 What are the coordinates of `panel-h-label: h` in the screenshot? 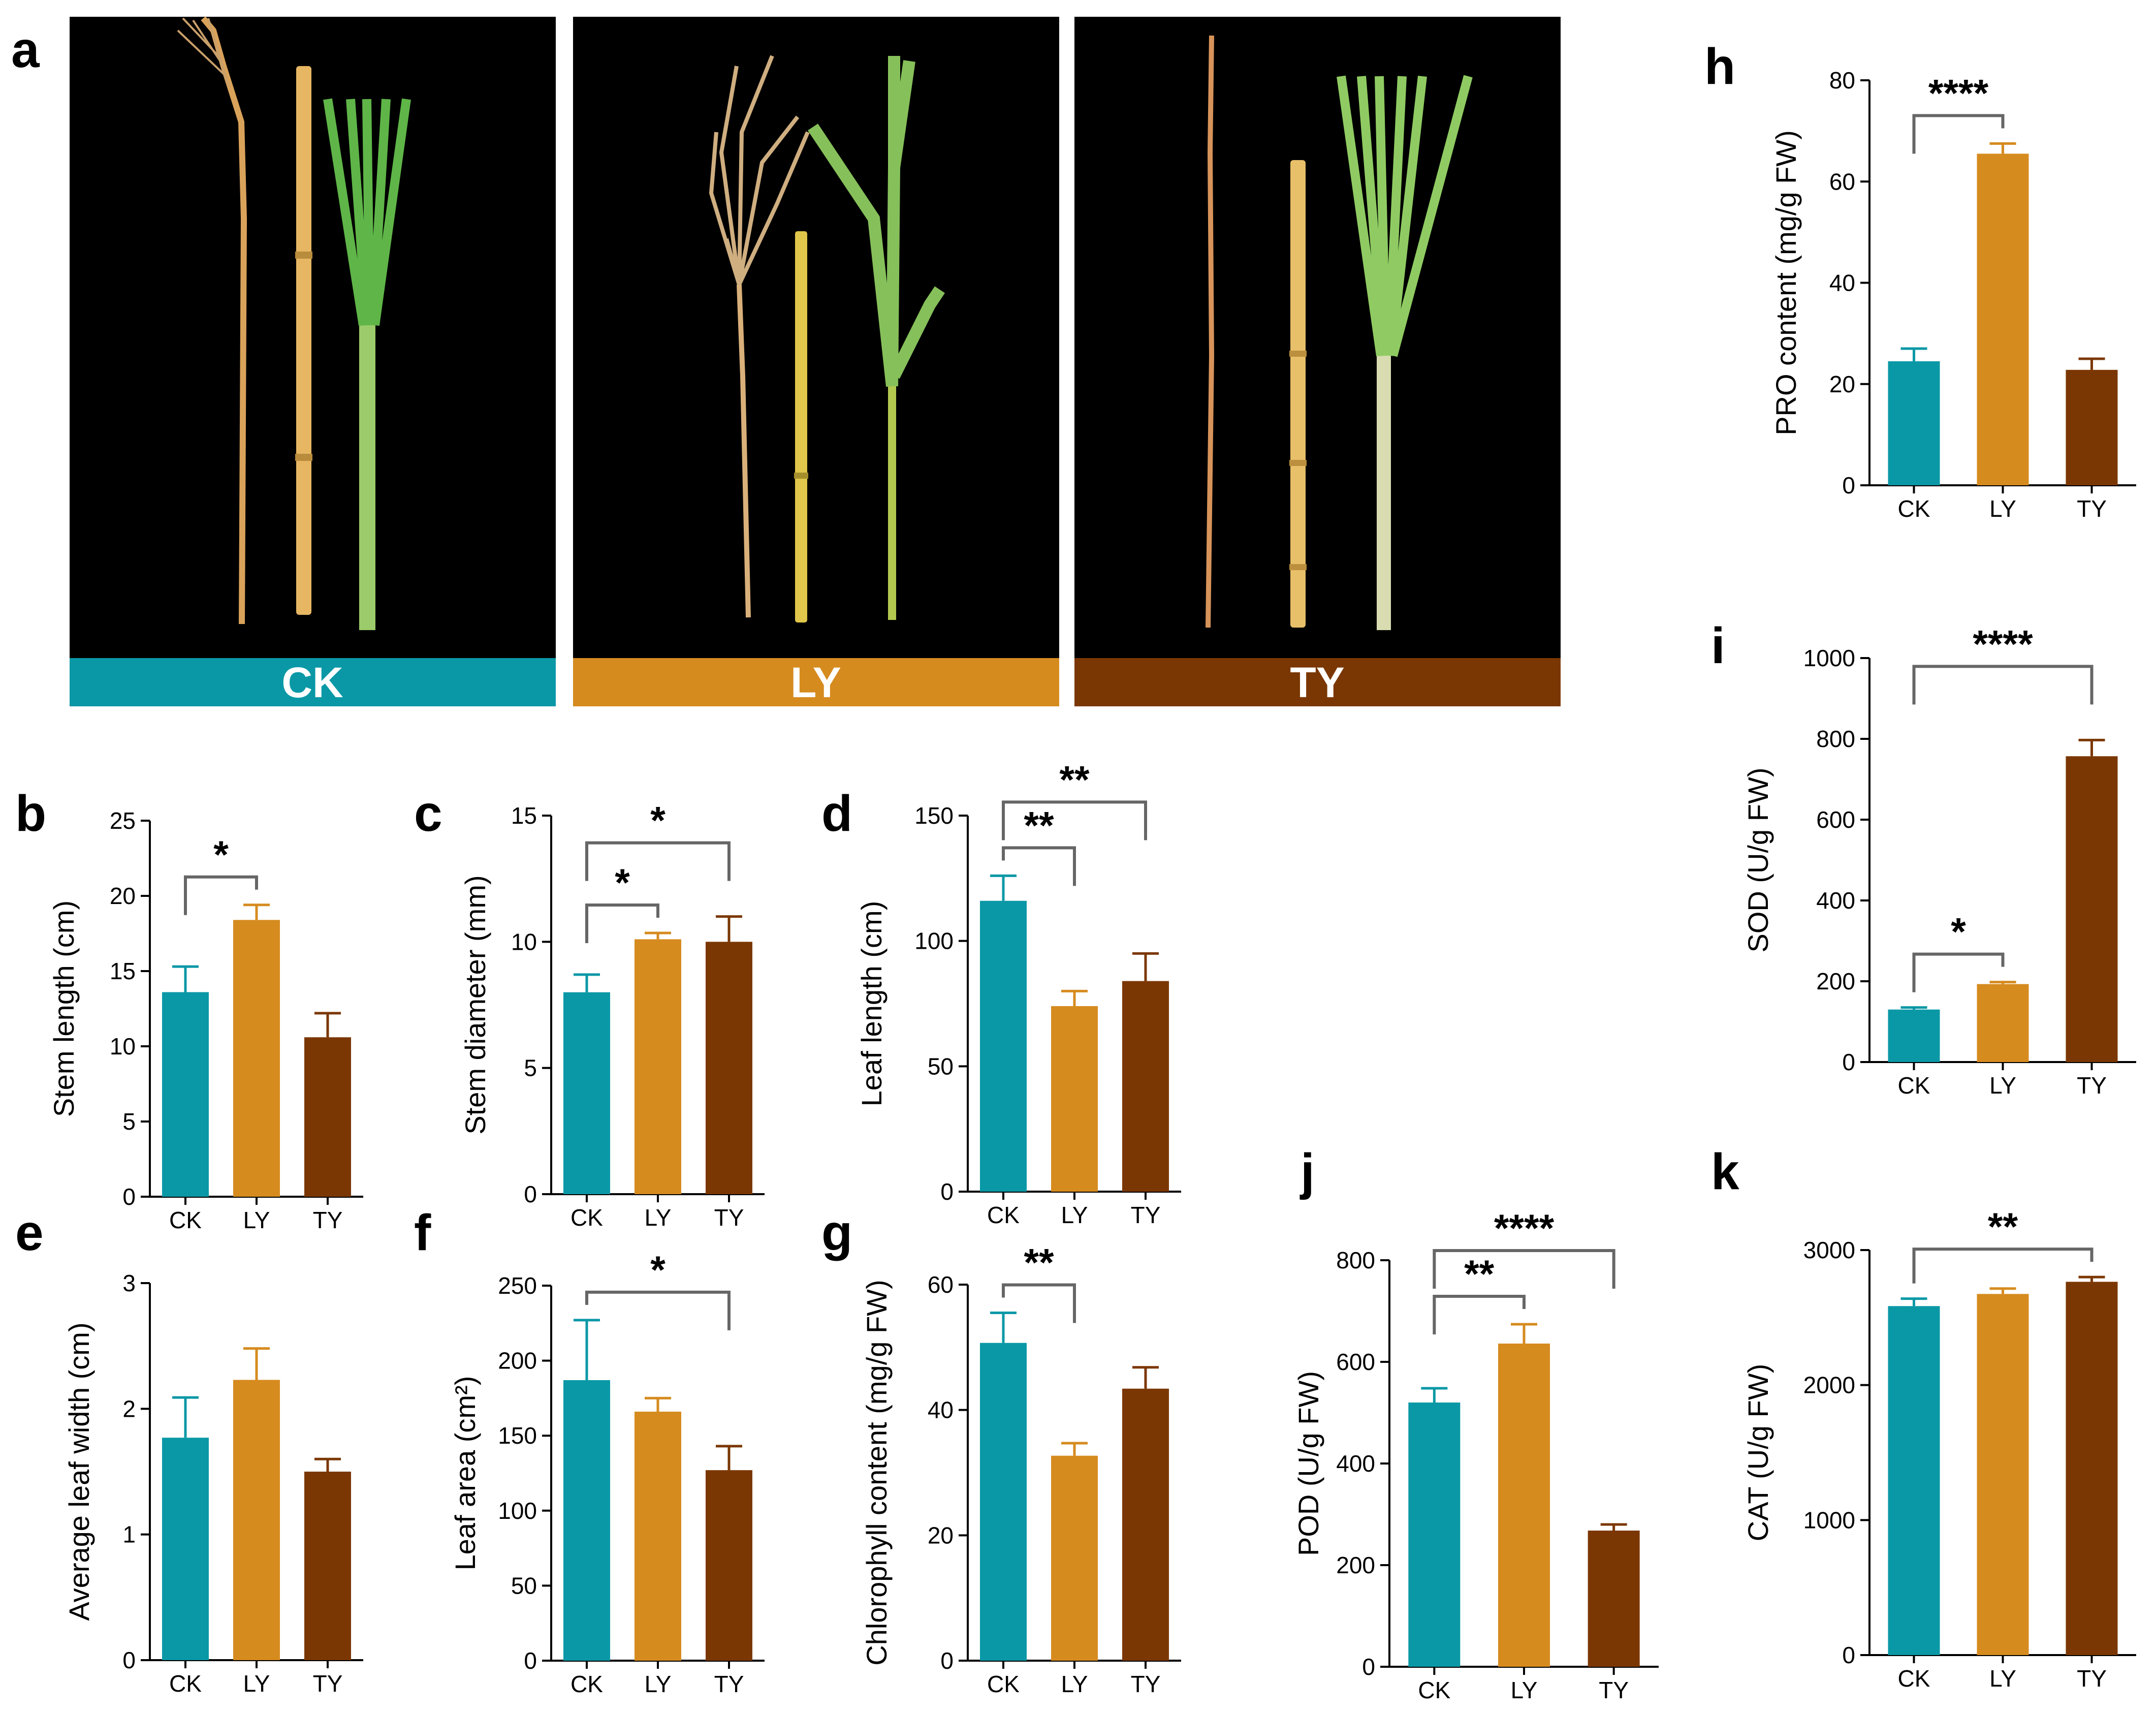 It's located at (1719, 66).